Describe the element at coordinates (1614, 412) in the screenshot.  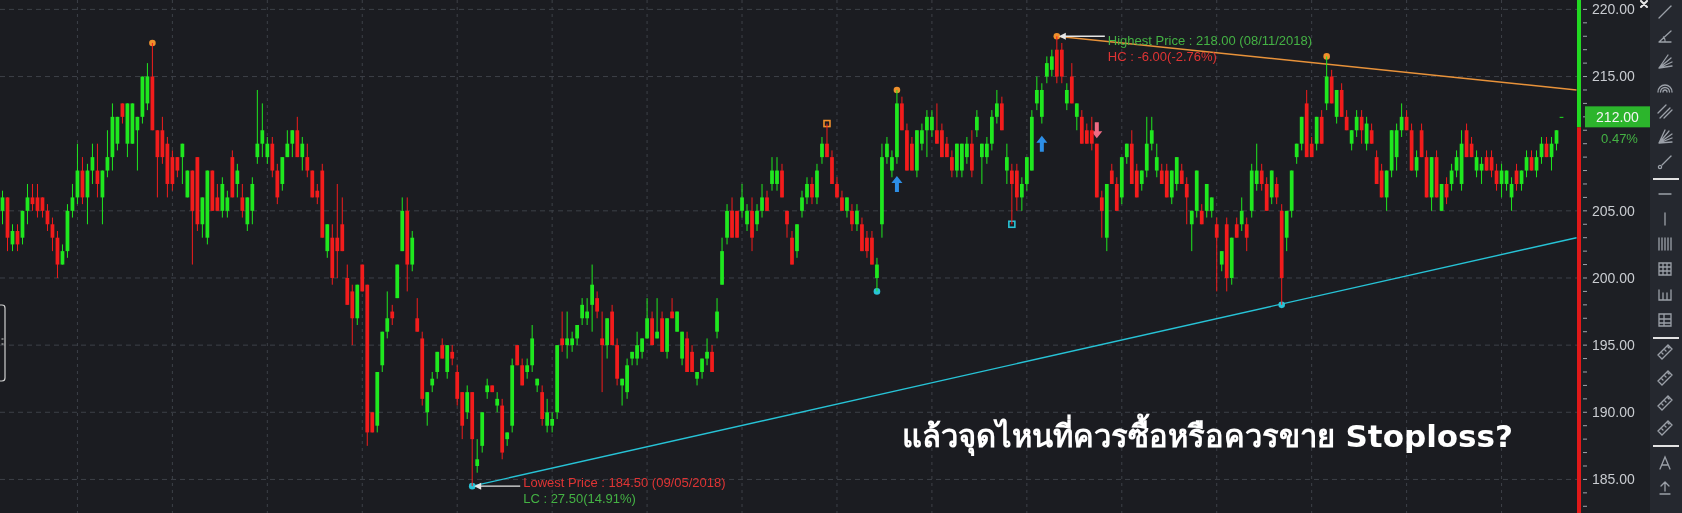
I see `y-tick-label: 190.00` at that location.